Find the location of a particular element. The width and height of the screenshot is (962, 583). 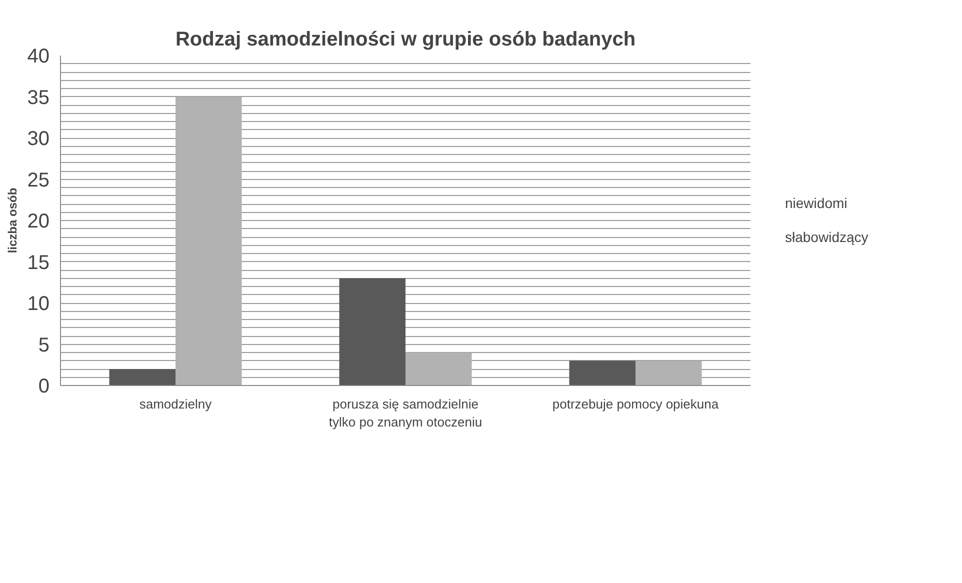

y-axis-title: liczba osób is located at coordinates (12, 221).